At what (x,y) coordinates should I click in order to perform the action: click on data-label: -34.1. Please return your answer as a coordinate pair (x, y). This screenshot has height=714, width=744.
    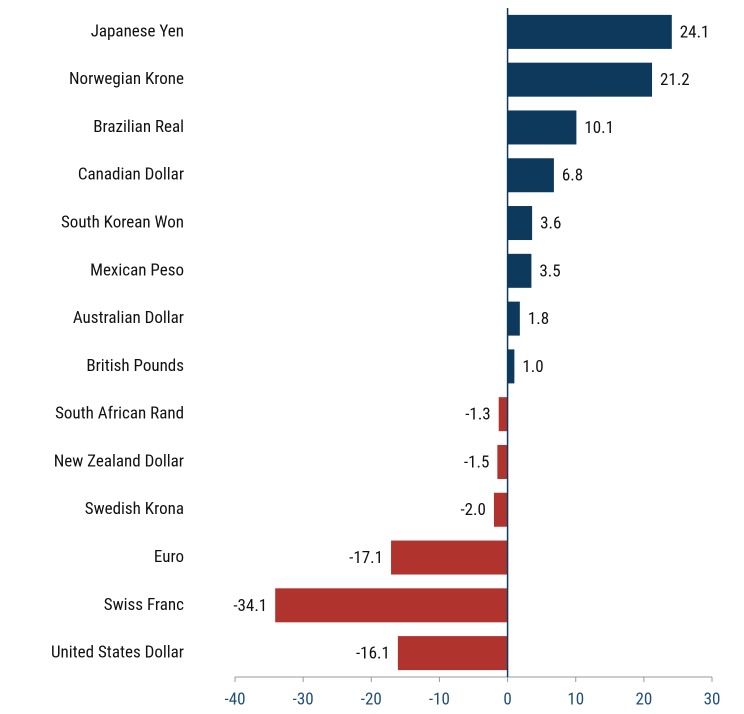
    Looking at the image, I should click on (250, 606).